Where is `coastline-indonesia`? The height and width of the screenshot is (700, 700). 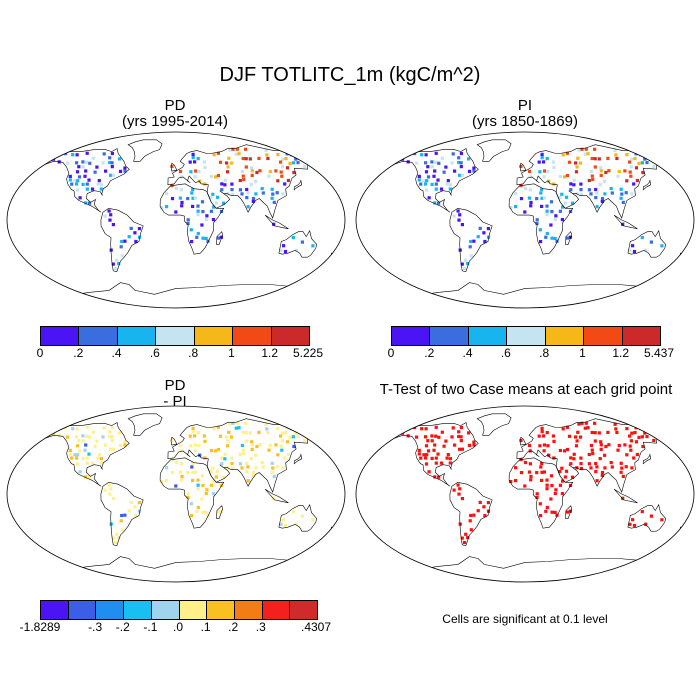 coastline-indonesia is located at coordinates (625, 222).